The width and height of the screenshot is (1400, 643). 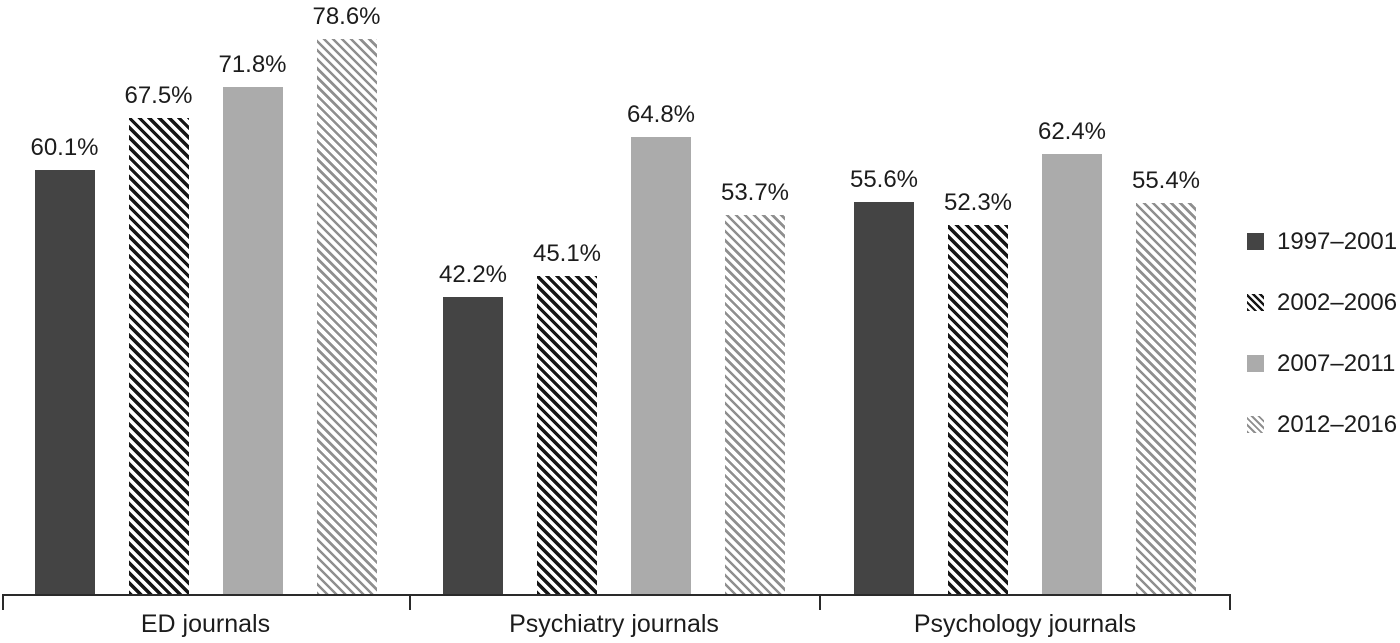 What do you see at coordinates (64, 147) in the screenshot?
I see `bar-value-label: 60.1%` at bounding box center [64, 147].